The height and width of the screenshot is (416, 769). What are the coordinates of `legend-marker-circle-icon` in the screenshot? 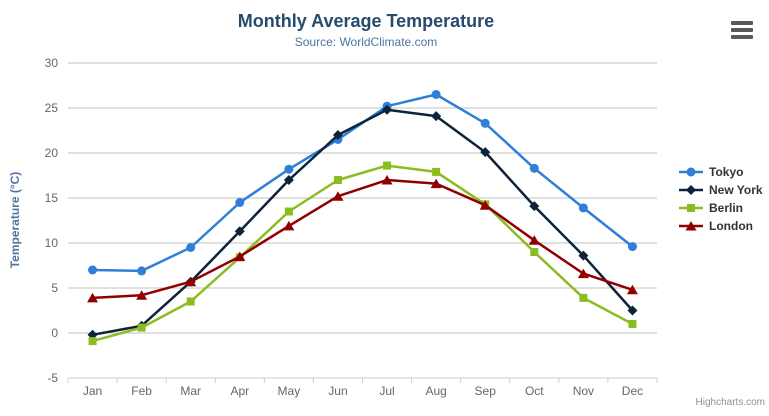 It's located at (691, 172).